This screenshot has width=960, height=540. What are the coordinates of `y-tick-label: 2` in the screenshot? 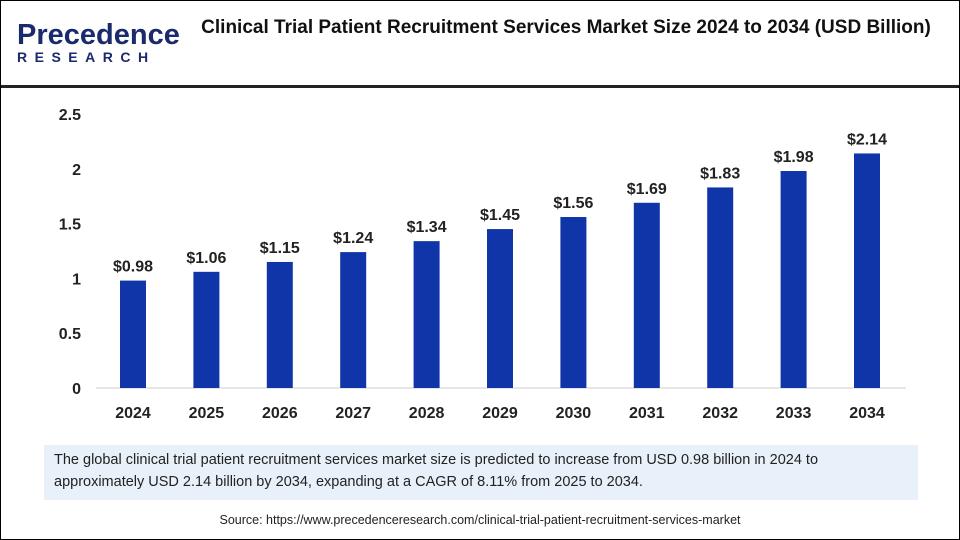 It's located at (76, 170).